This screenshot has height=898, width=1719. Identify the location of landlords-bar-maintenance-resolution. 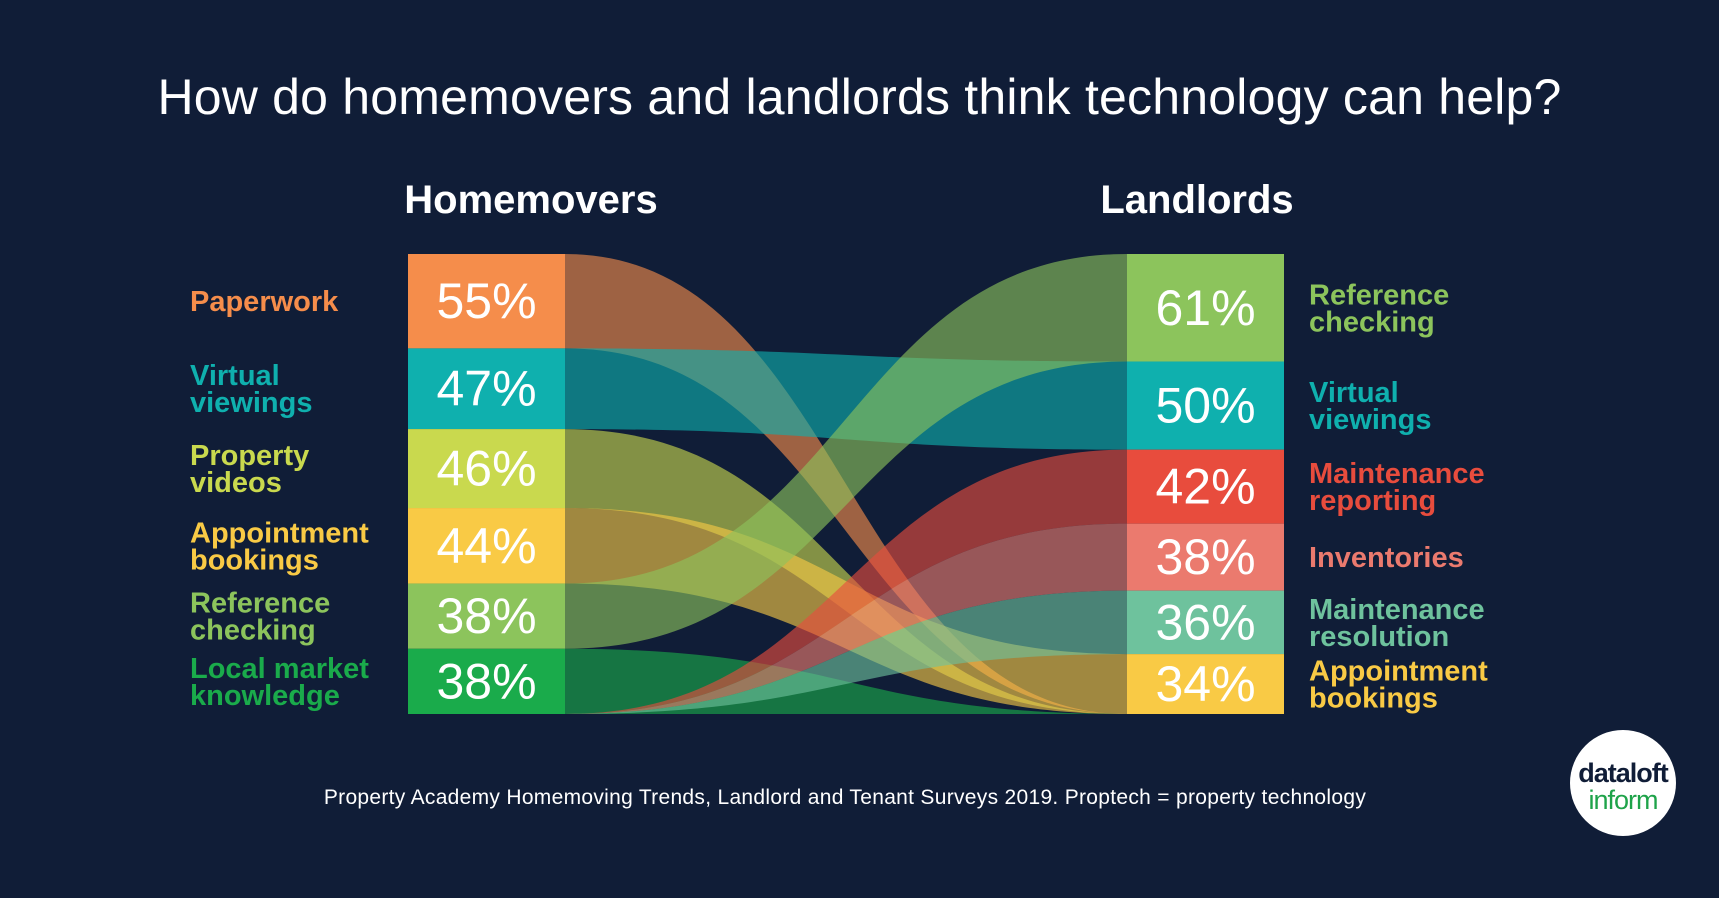
(1205, 622).